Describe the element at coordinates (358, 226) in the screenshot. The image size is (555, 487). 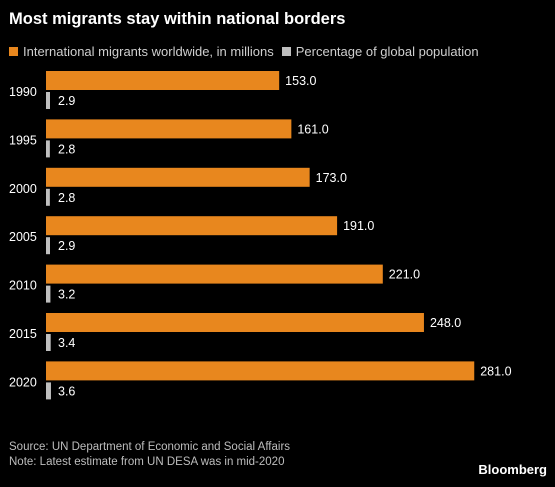
I see `value-label-migrants-2005: 191.0` at that location.